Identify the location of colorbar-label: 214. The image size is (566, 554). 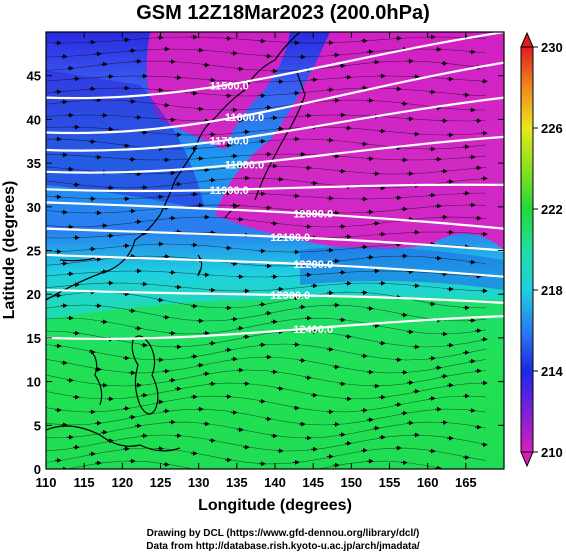
(552, 371).